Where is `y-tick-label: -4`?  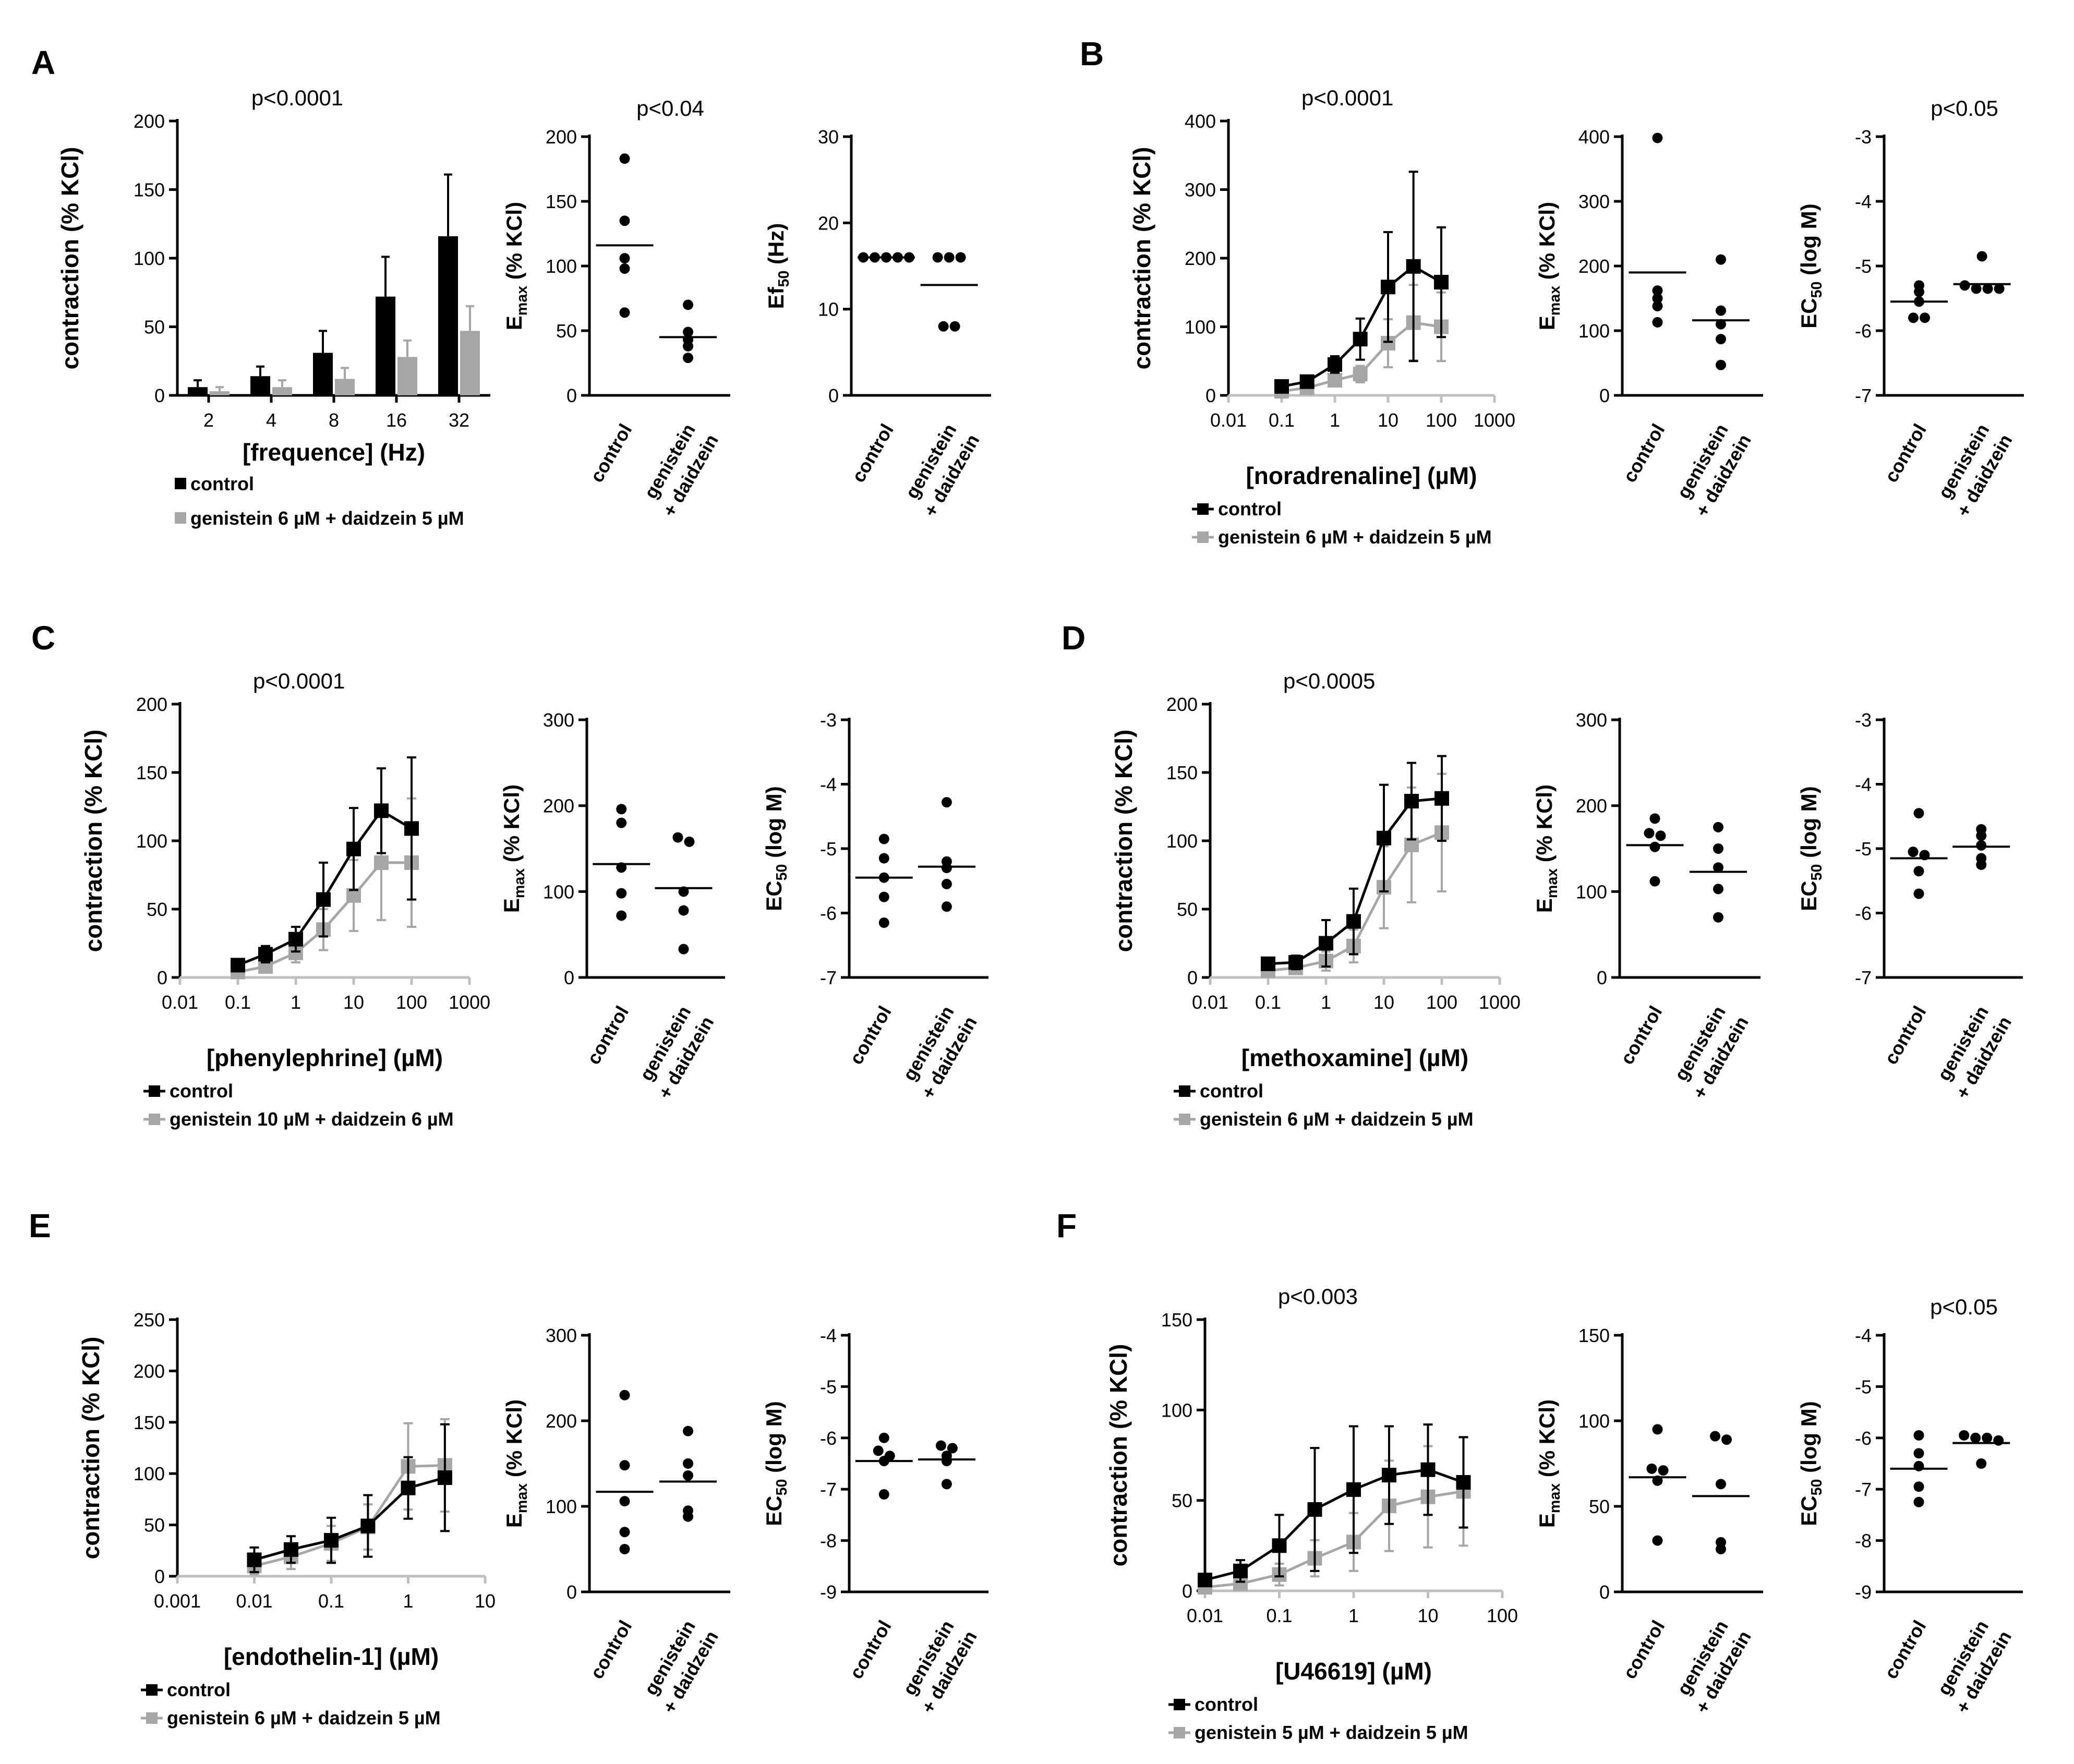
y-tick-label: -4 is located at coordinates (1863, 784).